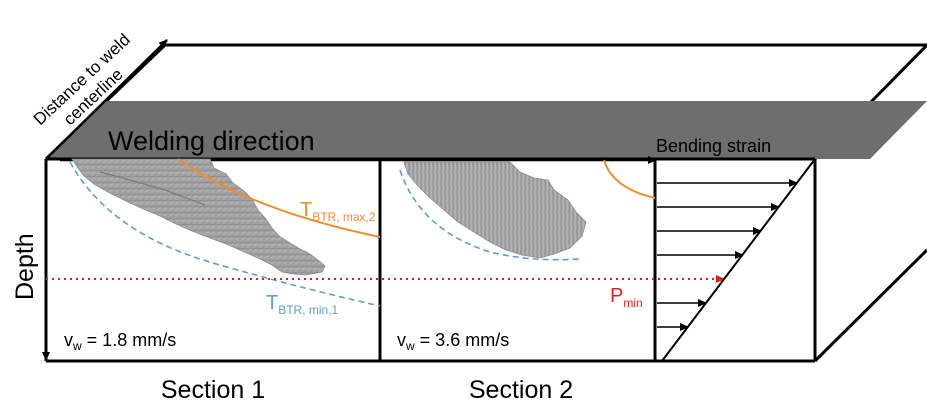  What do you see at coordinates (629, 179) in the screenshot?
I see `tmax-curve-section2` at bounding box center [629, 179].